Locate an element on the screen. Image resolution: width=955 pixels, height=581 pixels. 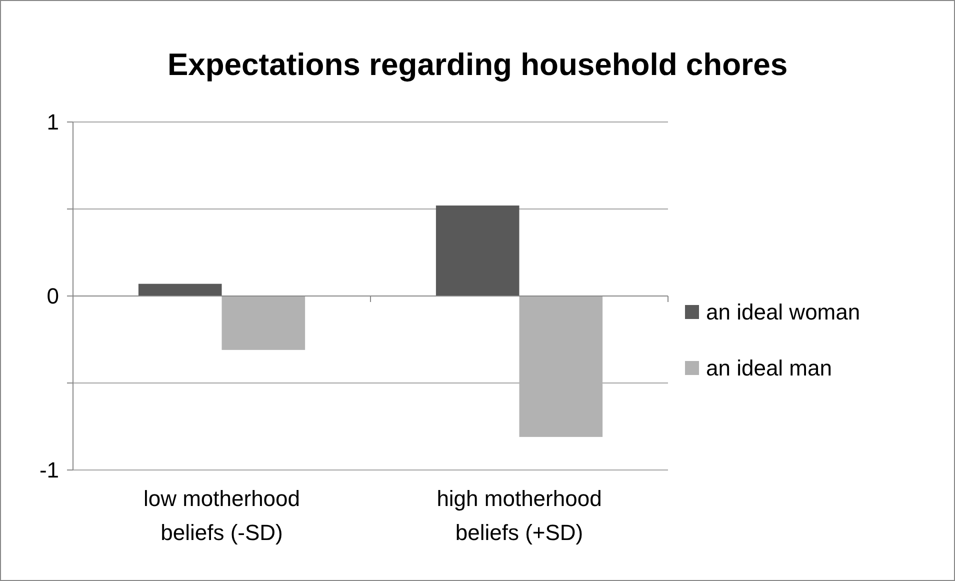
y-tick-label: 1 is located at coordinates (52, 122).